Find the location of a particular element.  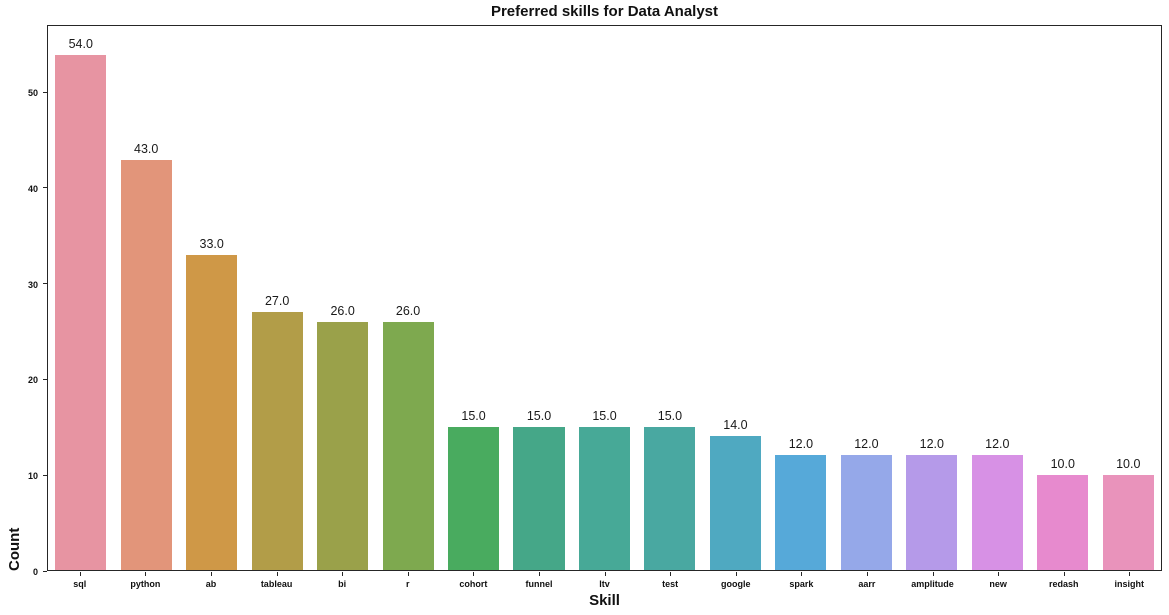

bar-slot-new: 12.0 is located at coordinates (997, 298).